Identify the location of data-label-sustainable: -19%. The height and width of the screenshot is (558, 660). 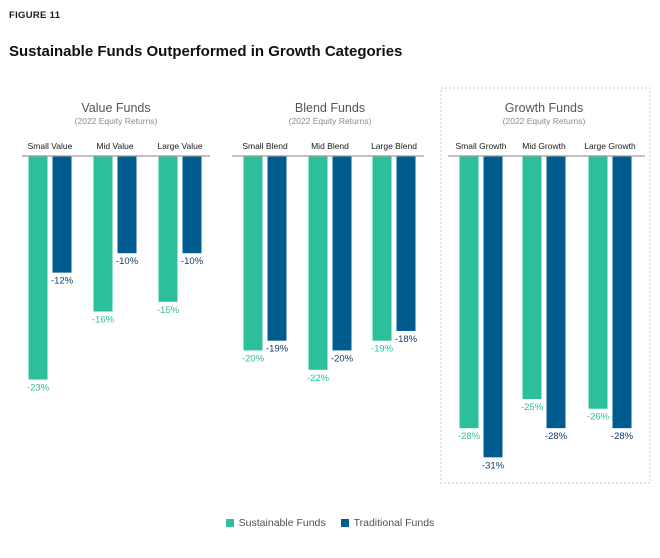
(382, 349).